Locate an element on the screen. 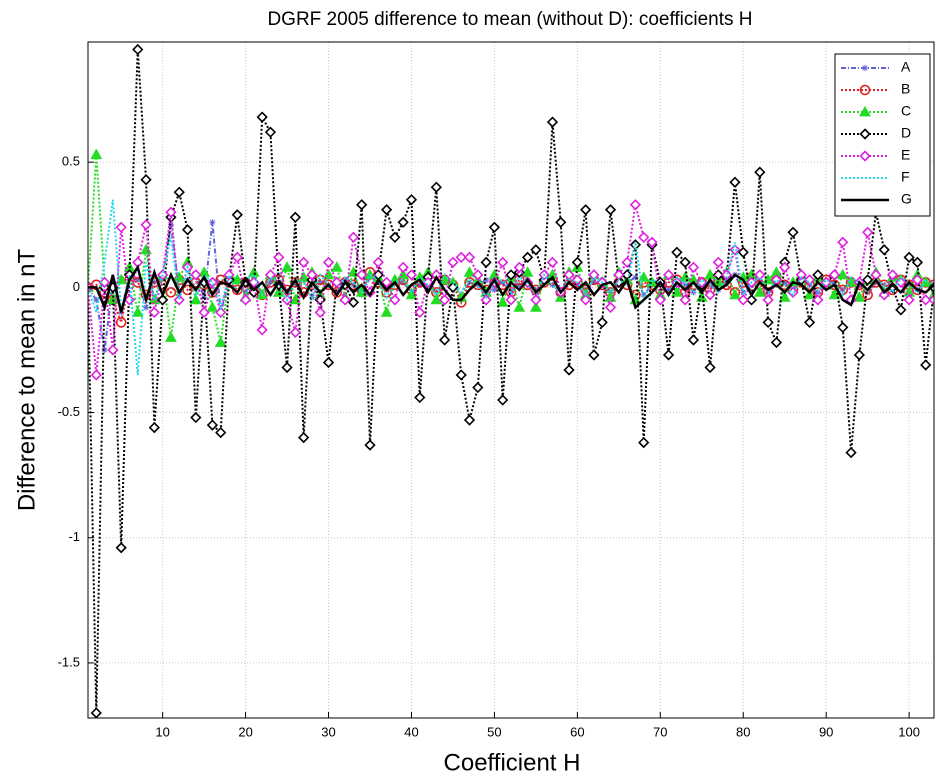 This screenshot has width=936, height=778. y-tick-label: 0.5 is located at coordinates (71, 161).